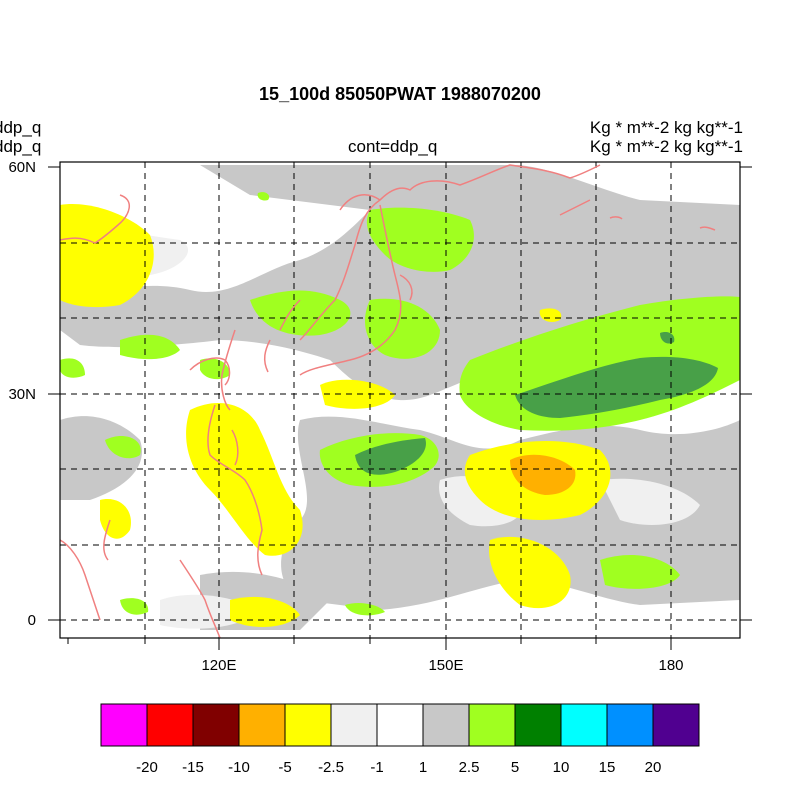 This screenshot has width=800, height=800. Describe the element at coordinates (515, 767) in the screenshot. I see `colorbar-label: 5` at that location.